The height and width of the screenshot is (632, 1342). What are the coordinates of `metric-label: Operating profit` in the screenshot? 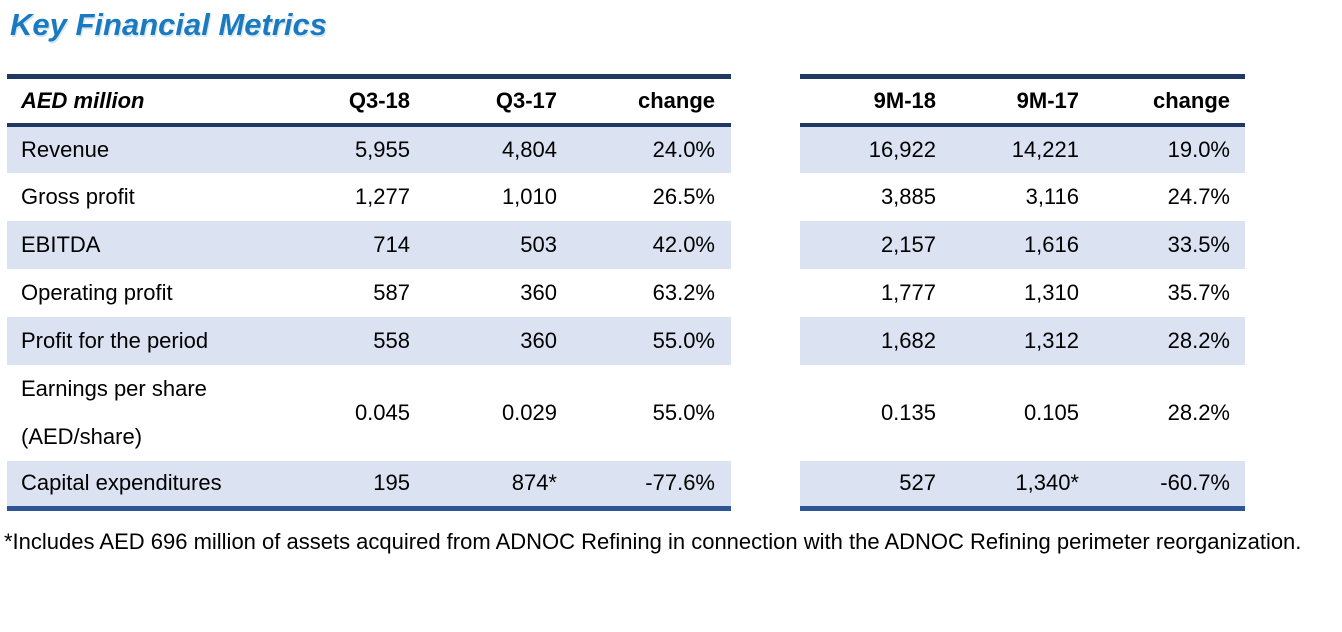 It's located at (97, 292).